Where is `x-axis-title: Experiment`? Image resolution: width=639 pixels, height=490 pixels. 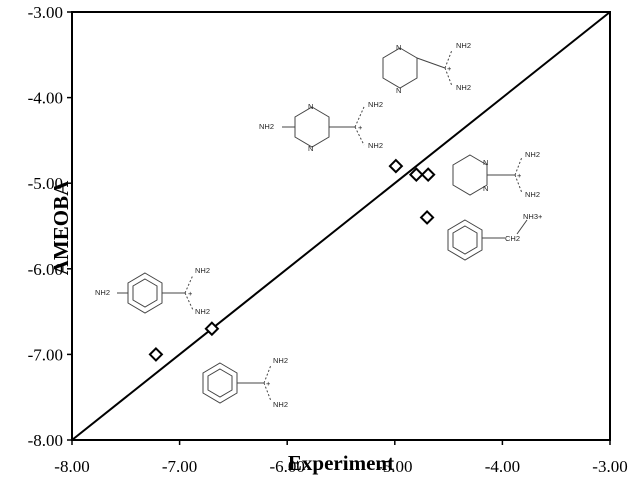 x-axis-title: Experiment is located at coordinates (341, 463).